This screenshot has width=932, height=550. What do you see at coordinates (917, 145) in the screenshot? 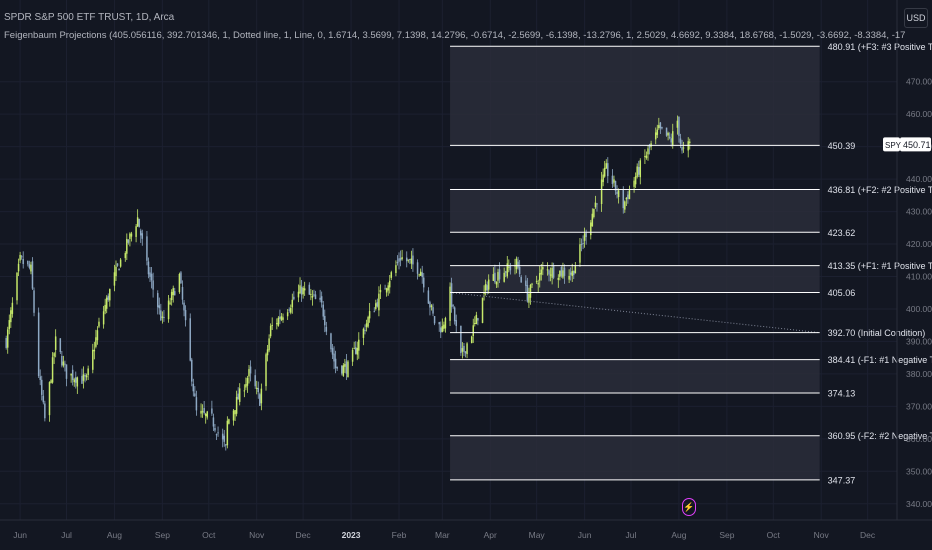
I see `last-price-label: 450.71` at bounding box center [917, 145].